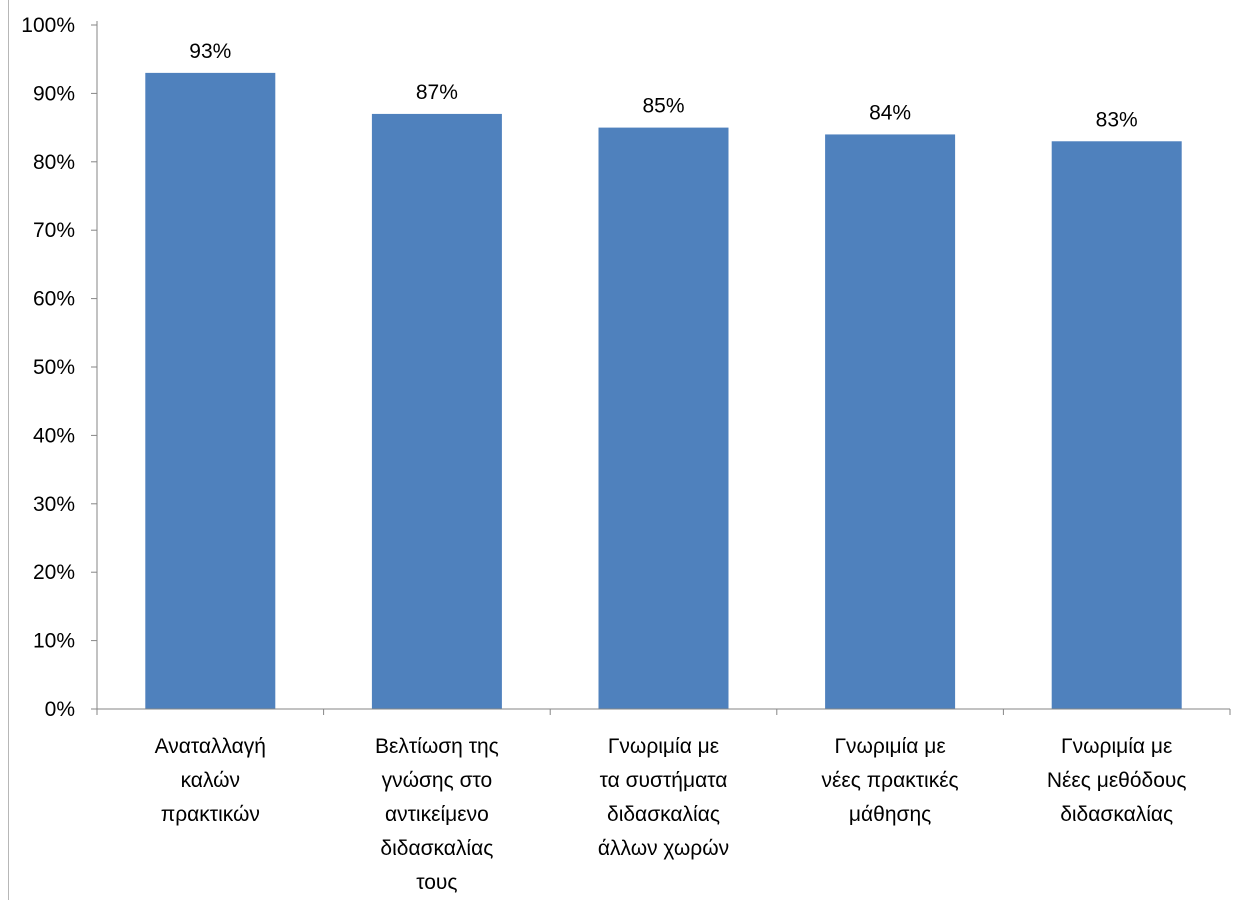 The height and width of the screenshot is (901, 1247). Describe the element at coordinates (664, 780) in the screenshot. I see `x-category-label: τα συστήματα` at that location.